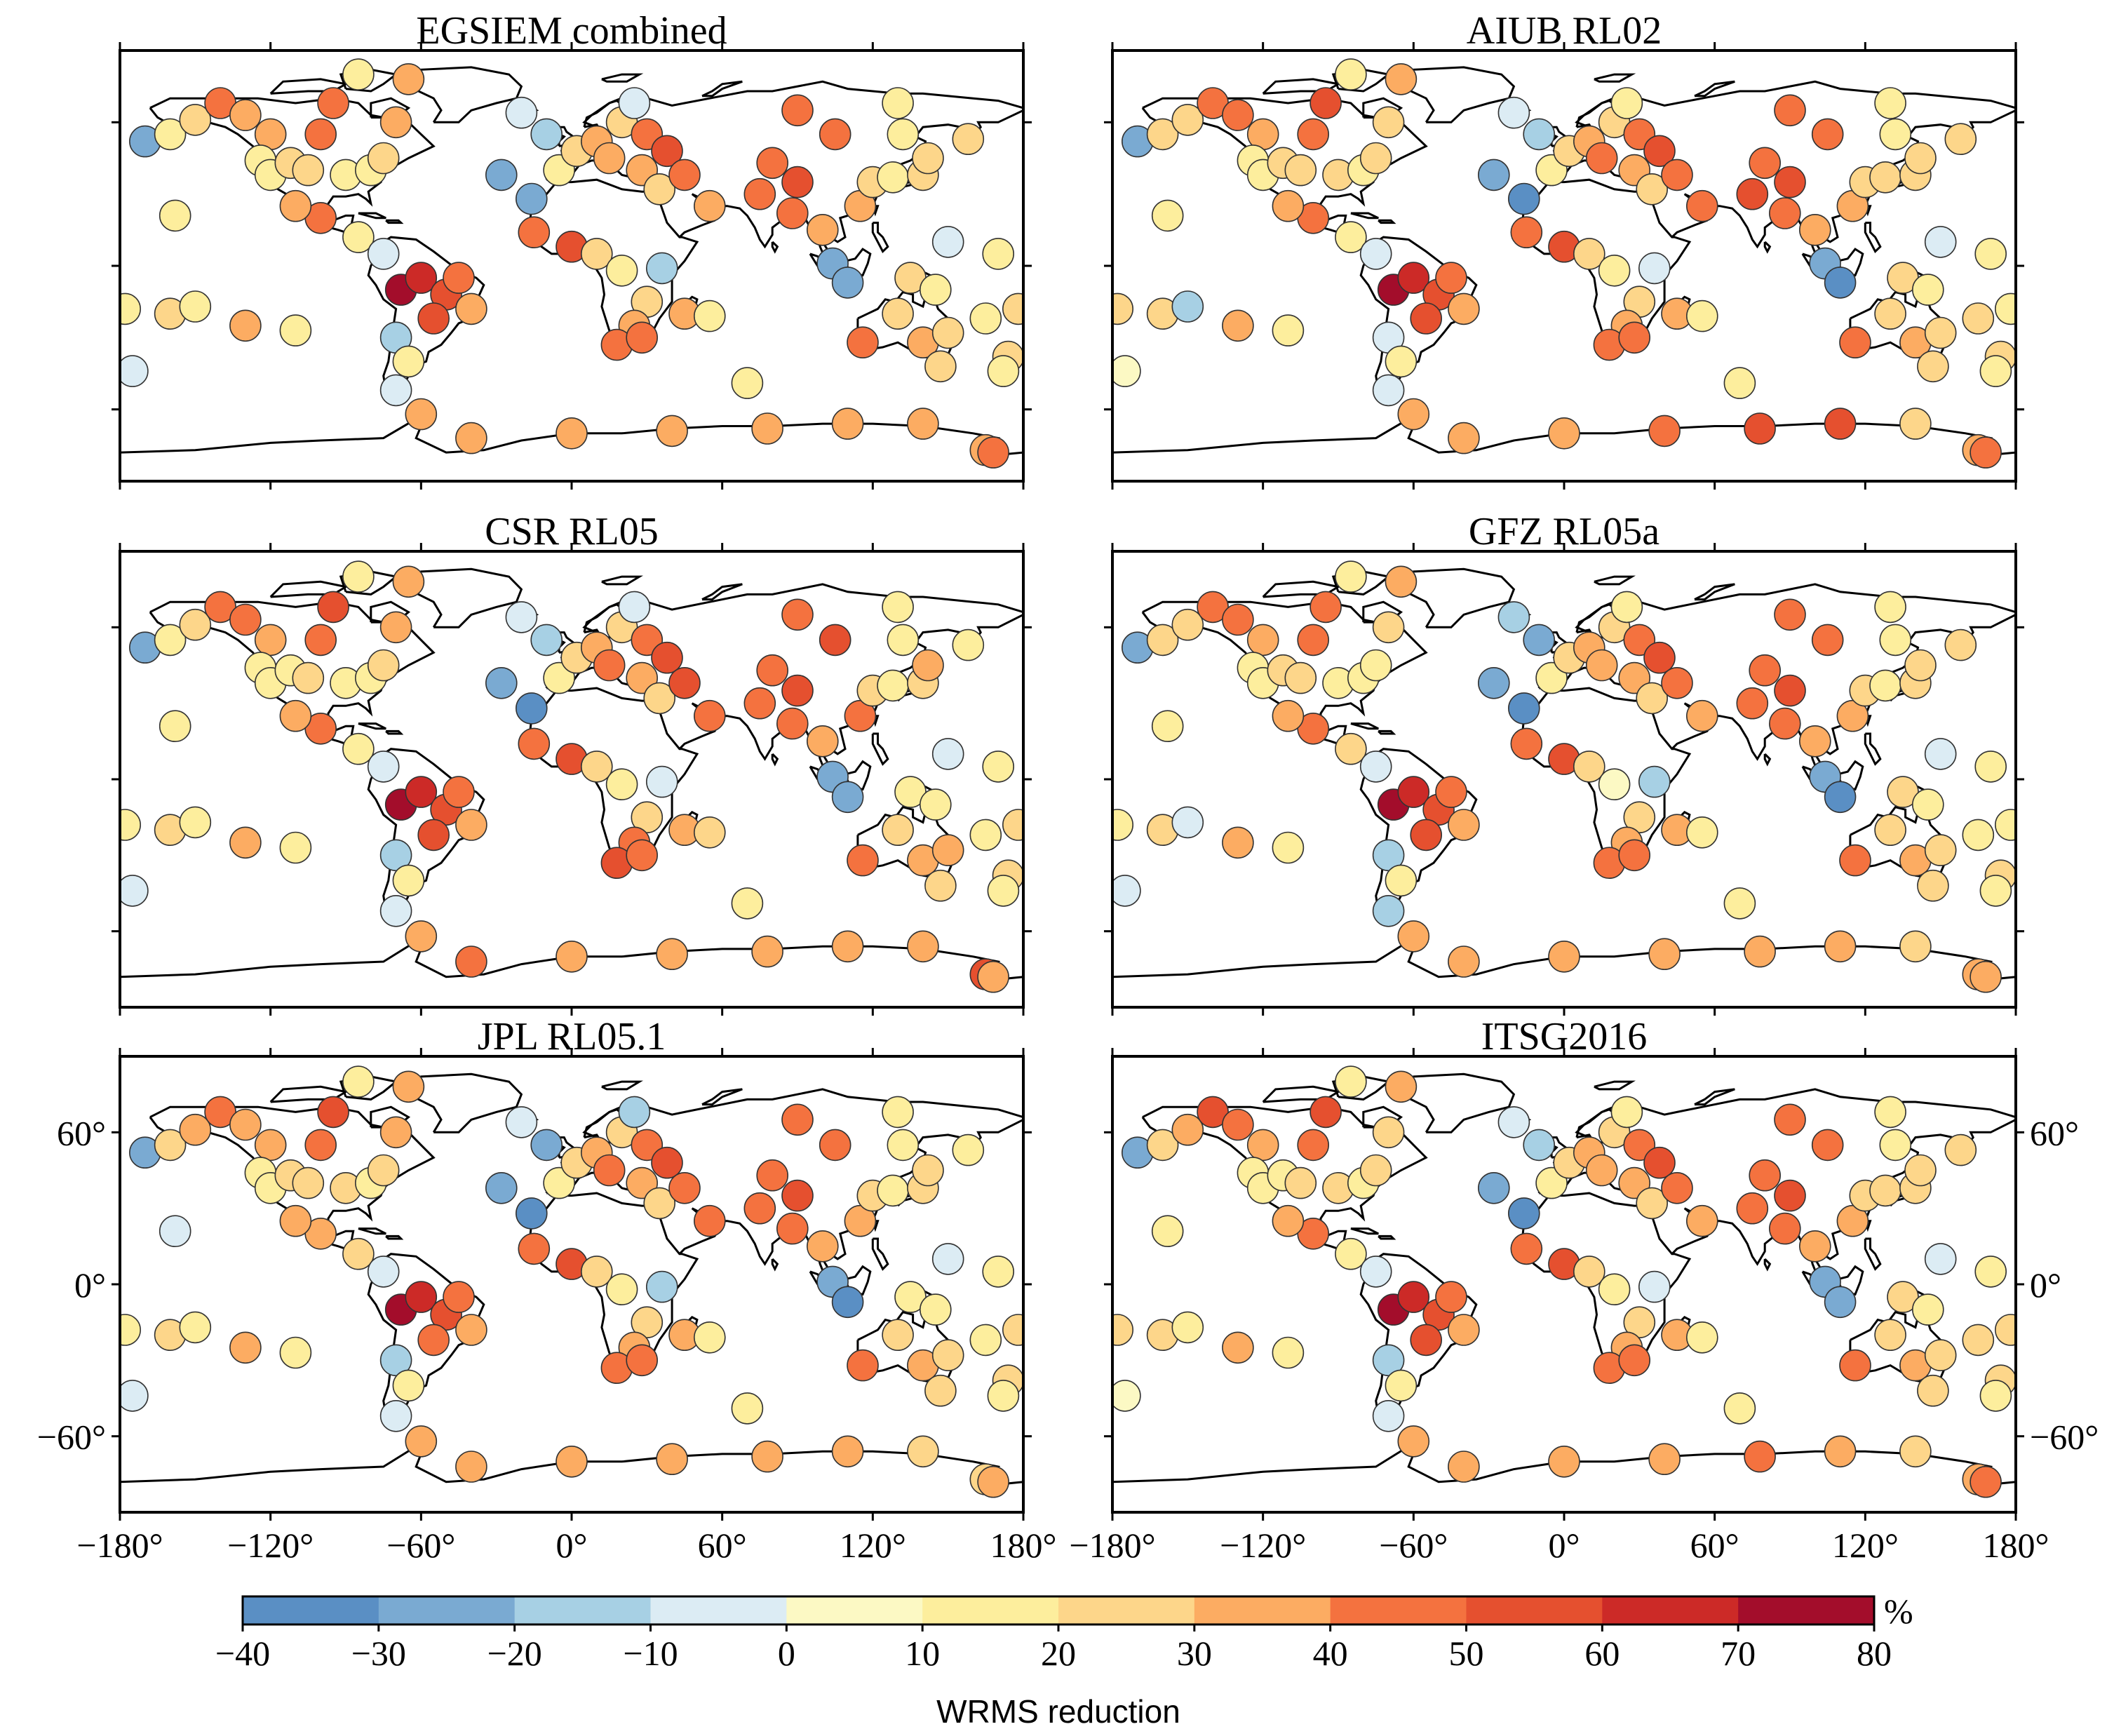 The height and width of the screenshot is (1736, 2114). I want to click on colorbar-tick-label: −20, so click(514, 1653).